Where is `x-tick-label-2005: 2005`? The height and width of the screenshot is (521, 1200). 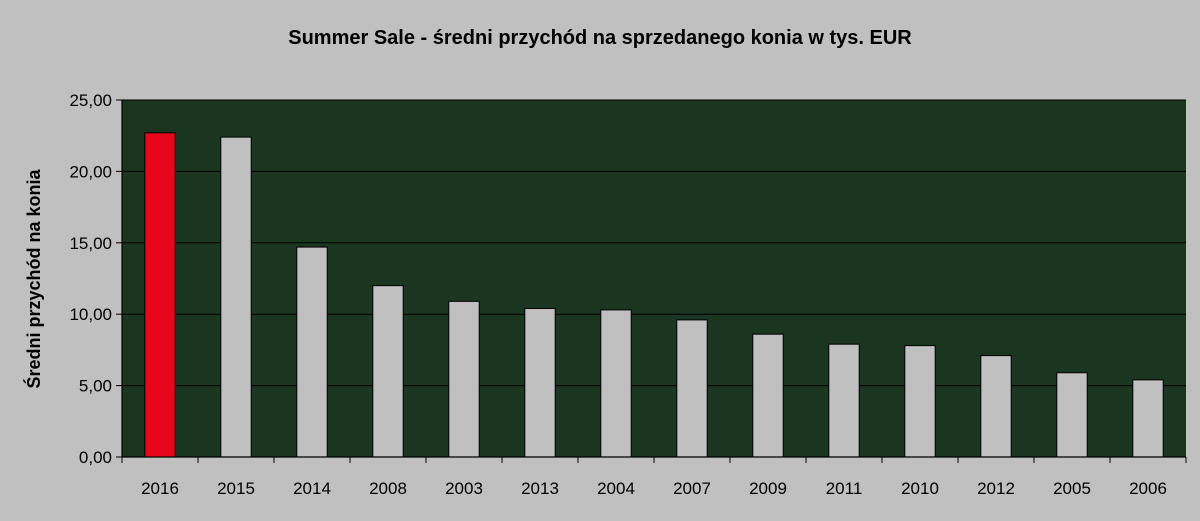 x-tick-label-2005: 2005 is located at coordinates (1072, 488).